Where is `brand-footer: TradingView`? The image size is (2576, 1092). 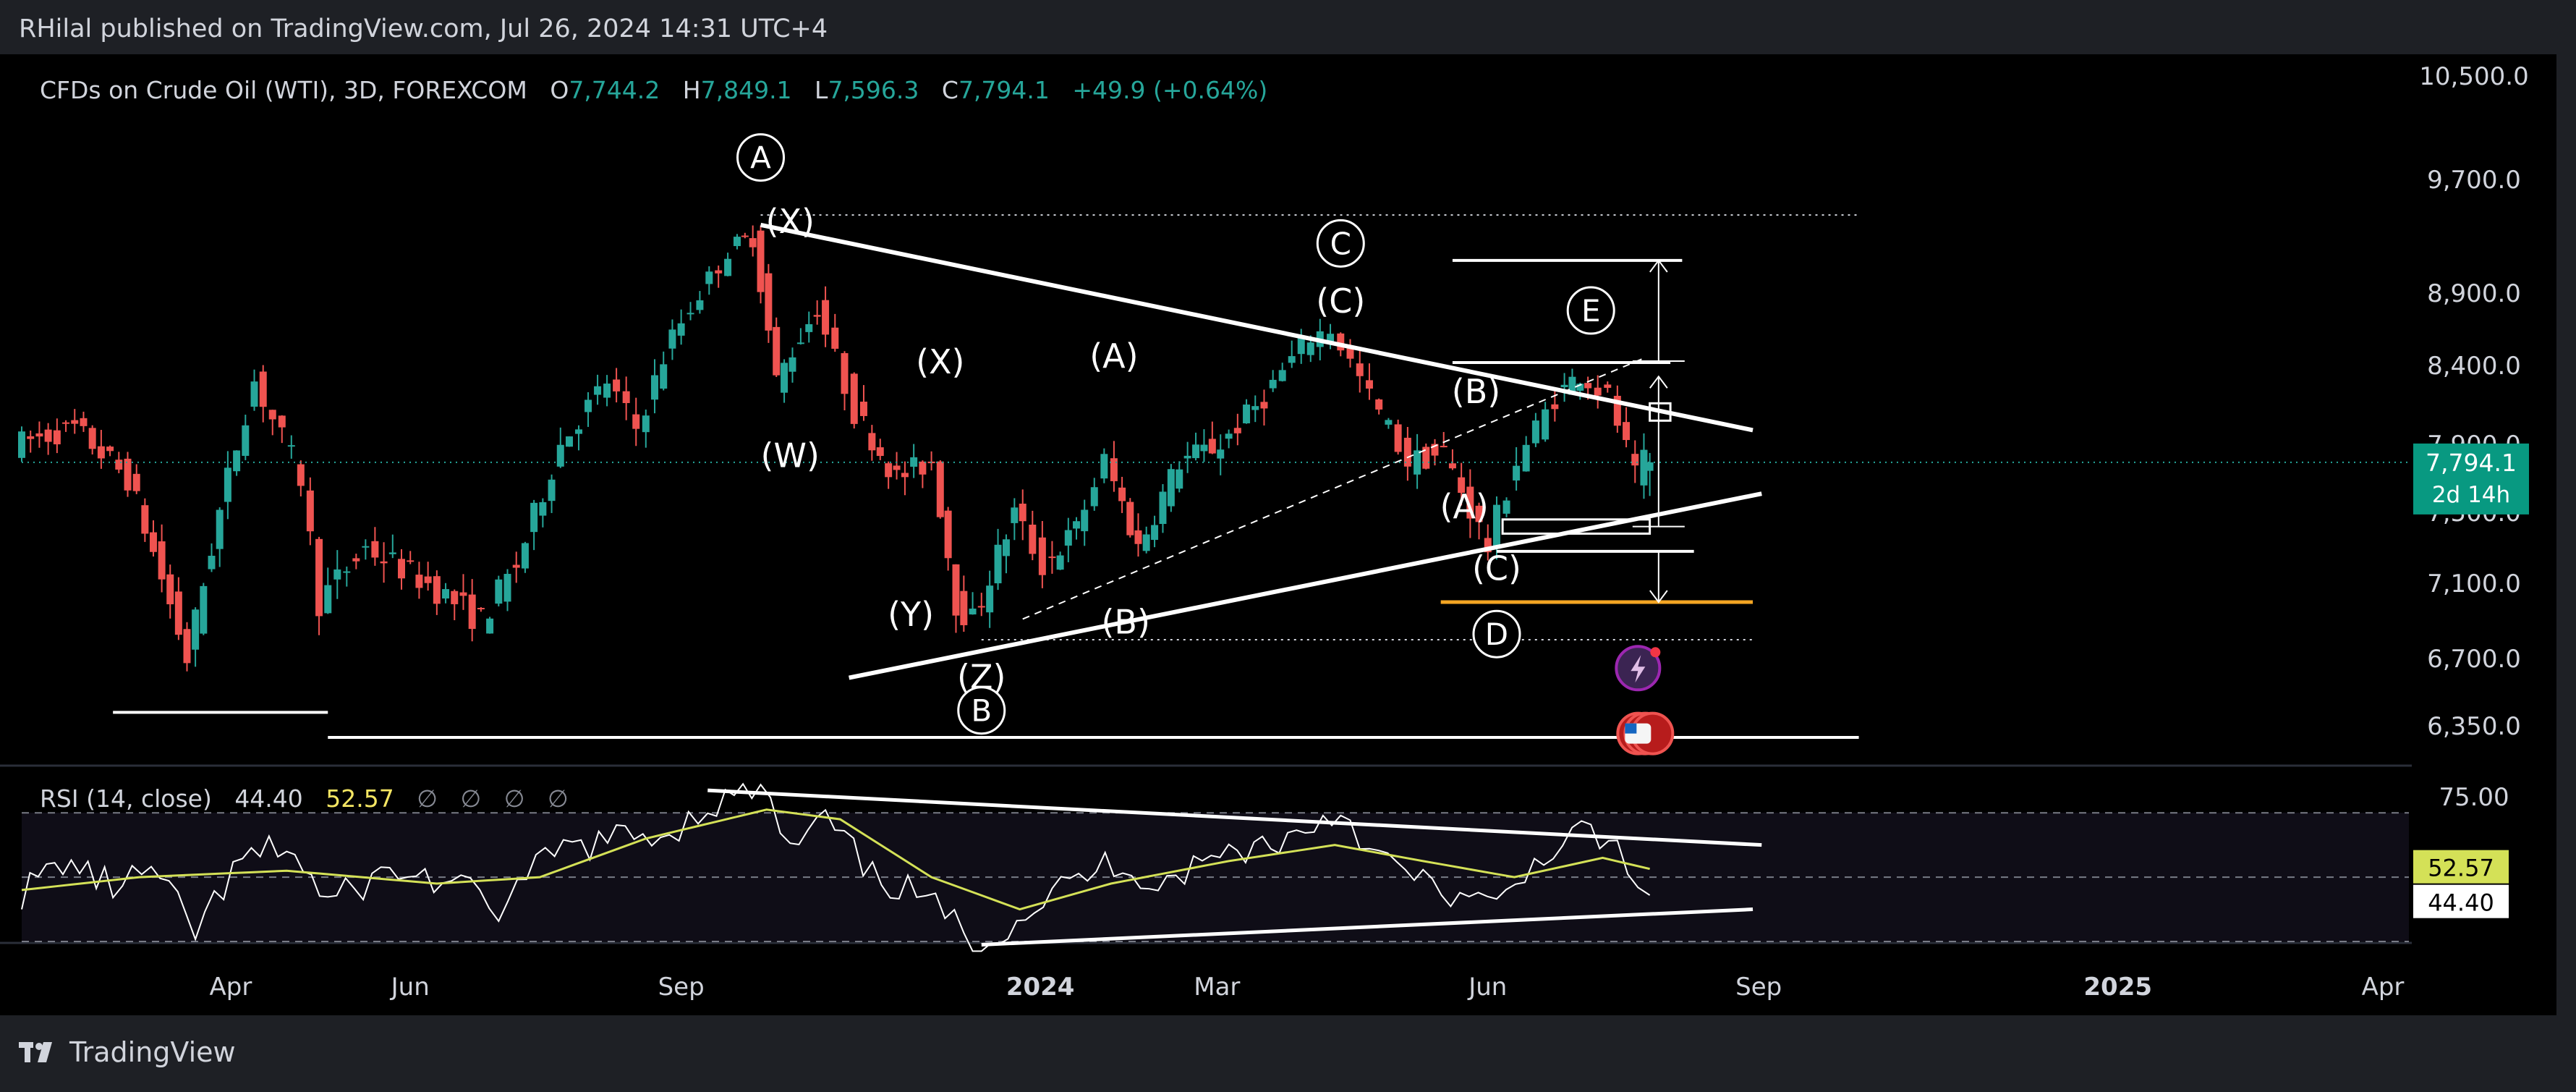
brand-footer: TradingView is located at coordinates (127, 1052).